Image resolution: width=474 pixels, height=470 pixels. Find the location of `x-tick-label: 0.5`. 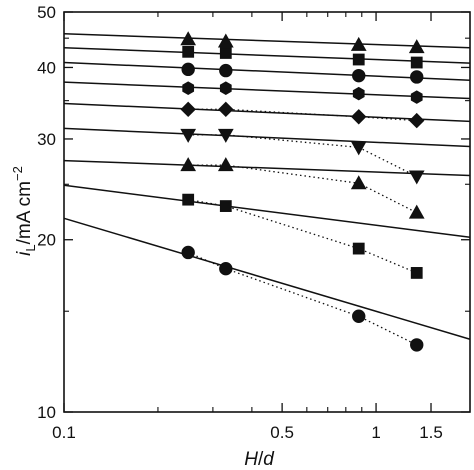

x-tick-label: 0.5 is located at coordinates (282, 432).